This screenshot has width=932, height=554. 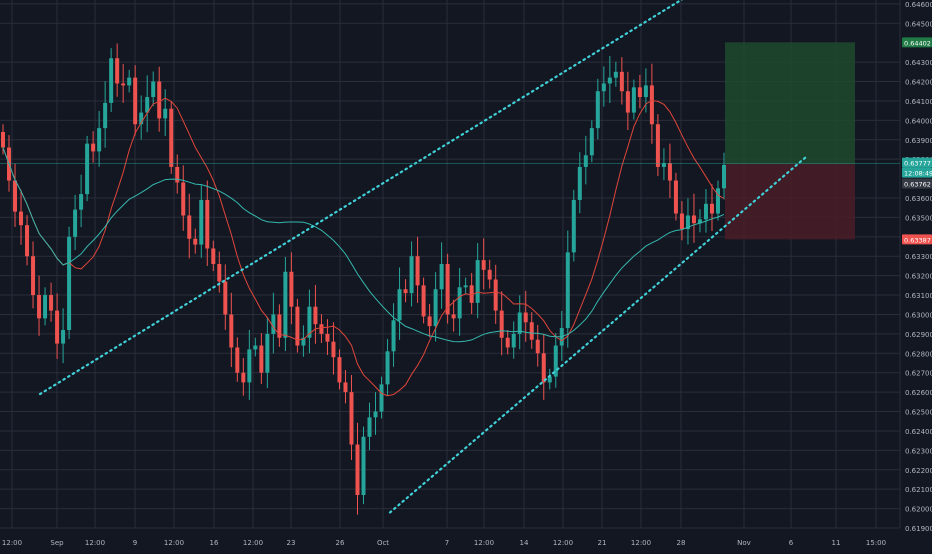 I want to click on y-tick-label: 0.63000, so click(x=918, y=315).